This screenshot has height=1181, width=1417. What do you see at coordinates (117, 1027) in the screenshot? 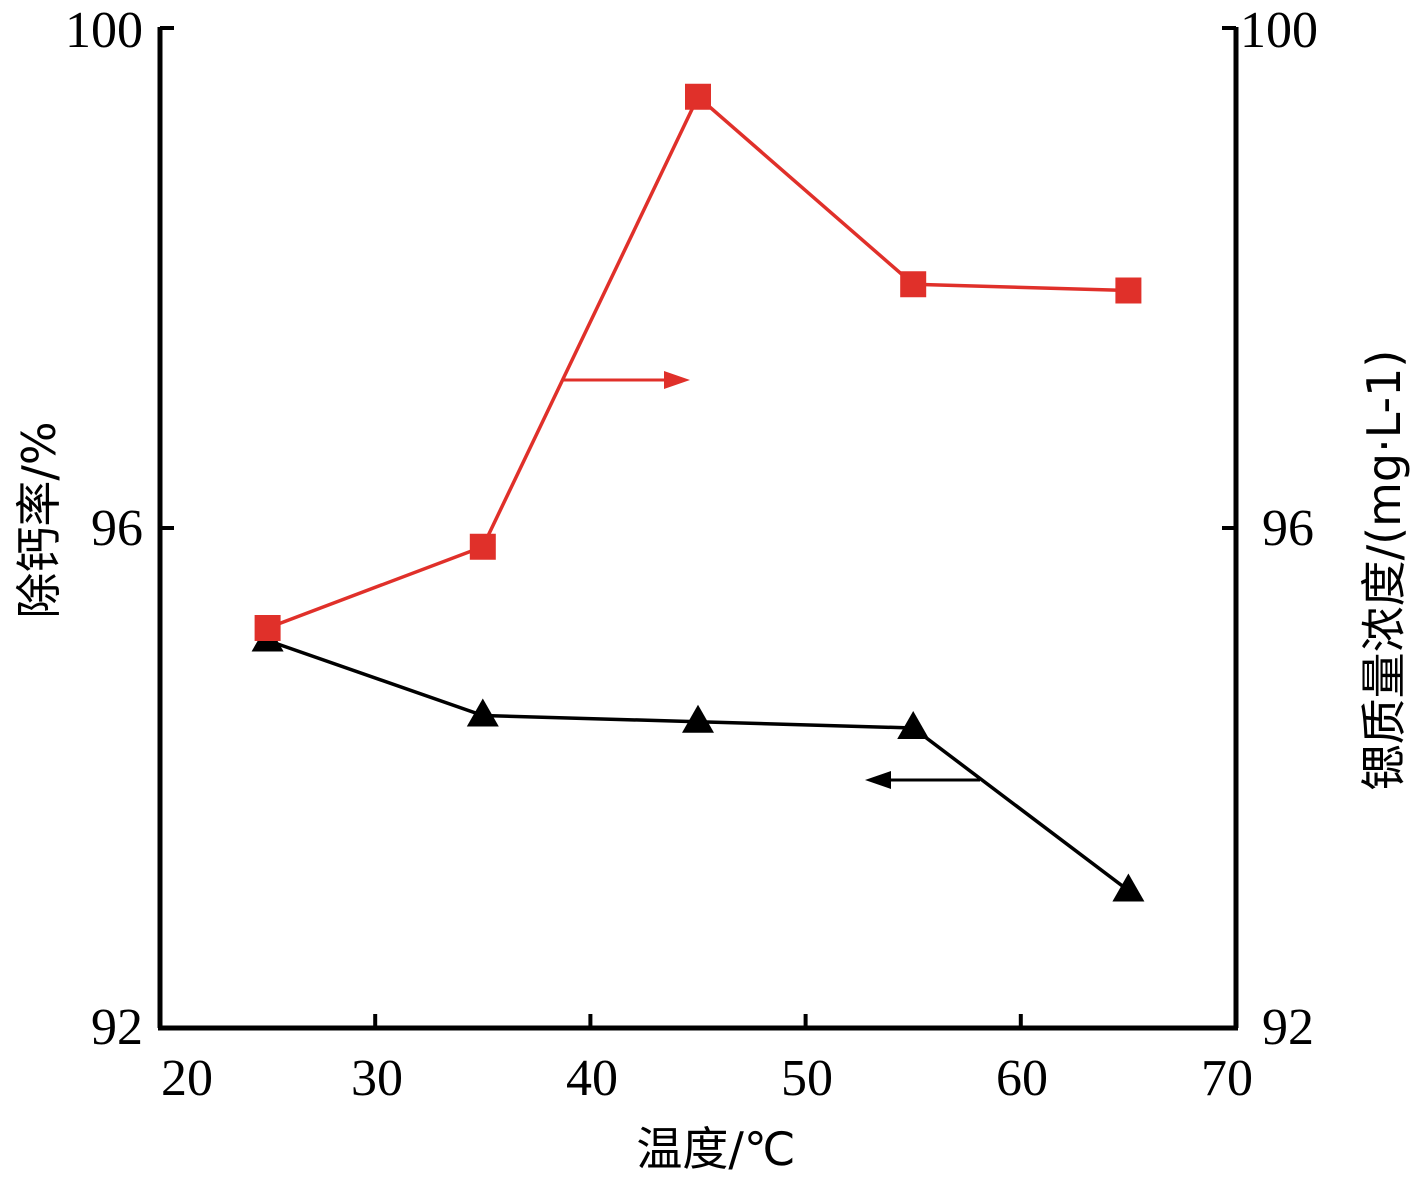
I see `y-left-tick-label: 92` at bounding box center [117, 1027].